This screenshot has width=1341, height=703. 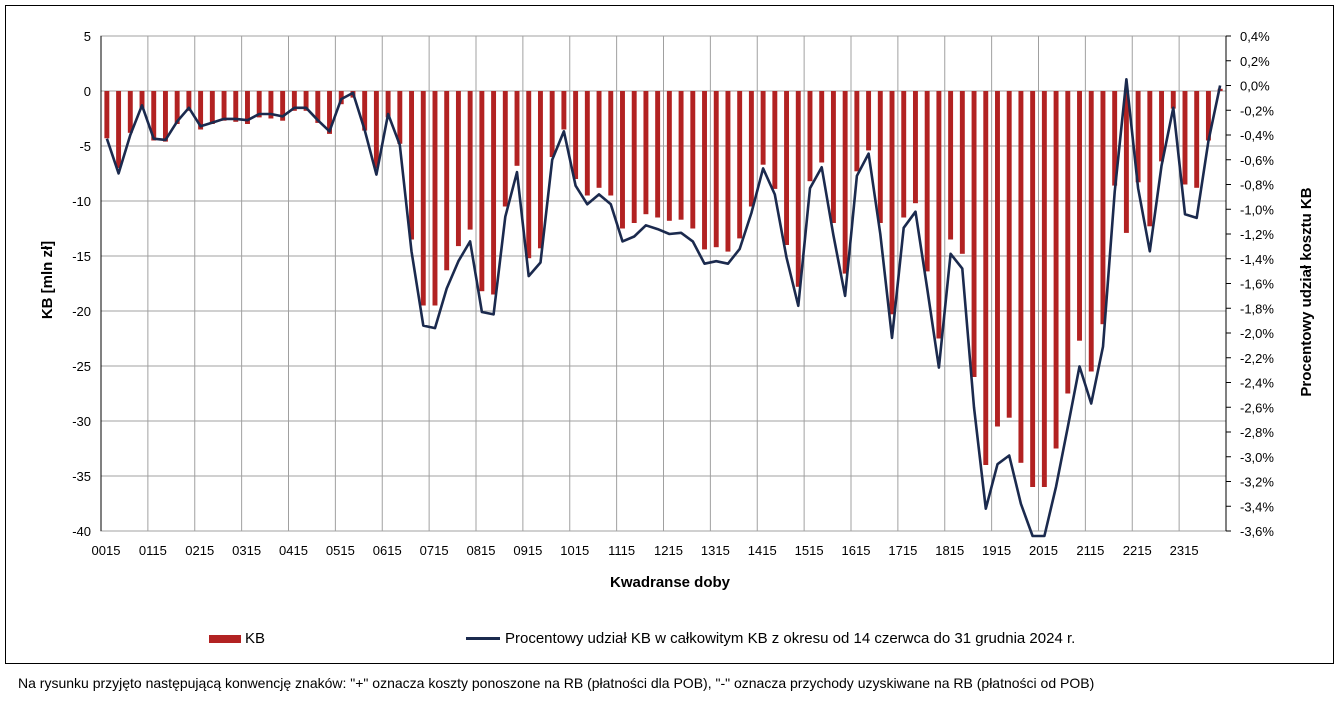 I want to click on x-tick-label: 1615, so click(x=856, y=550).